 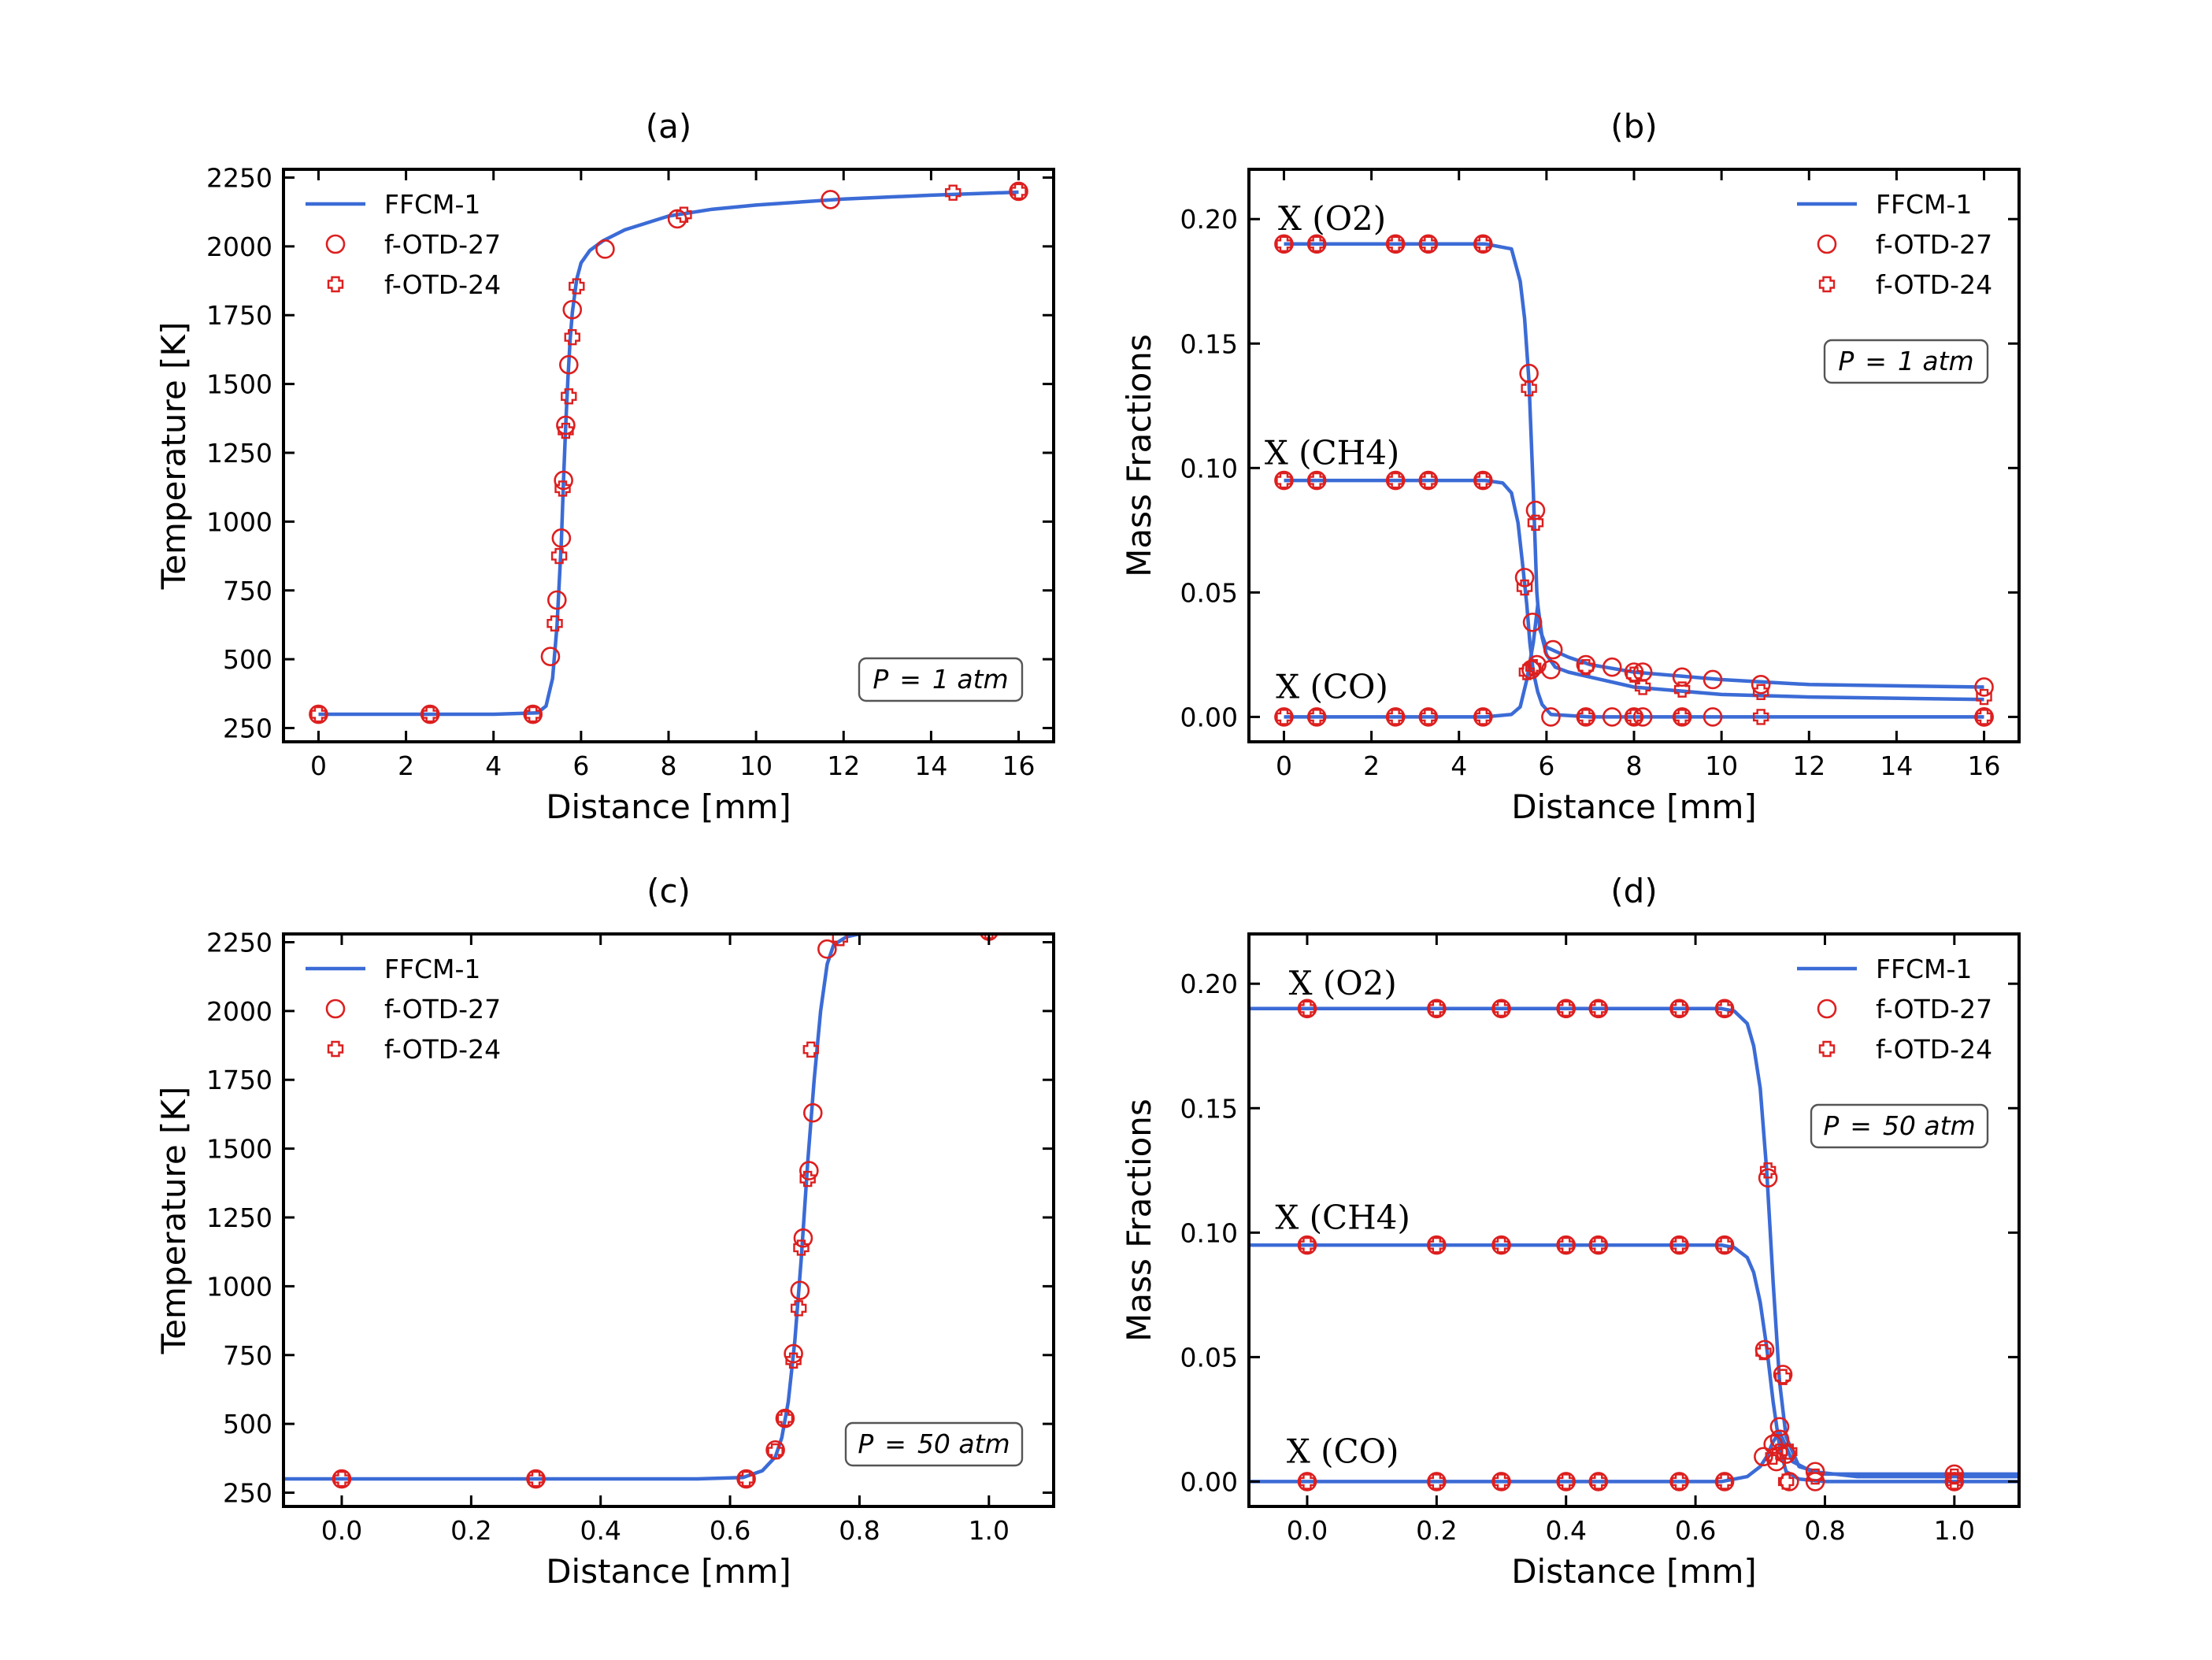 What do you see at coordinates (1332, 686) in the screenshot?
I see `species-label: X (CO)` at bounding box center [1332, 686].